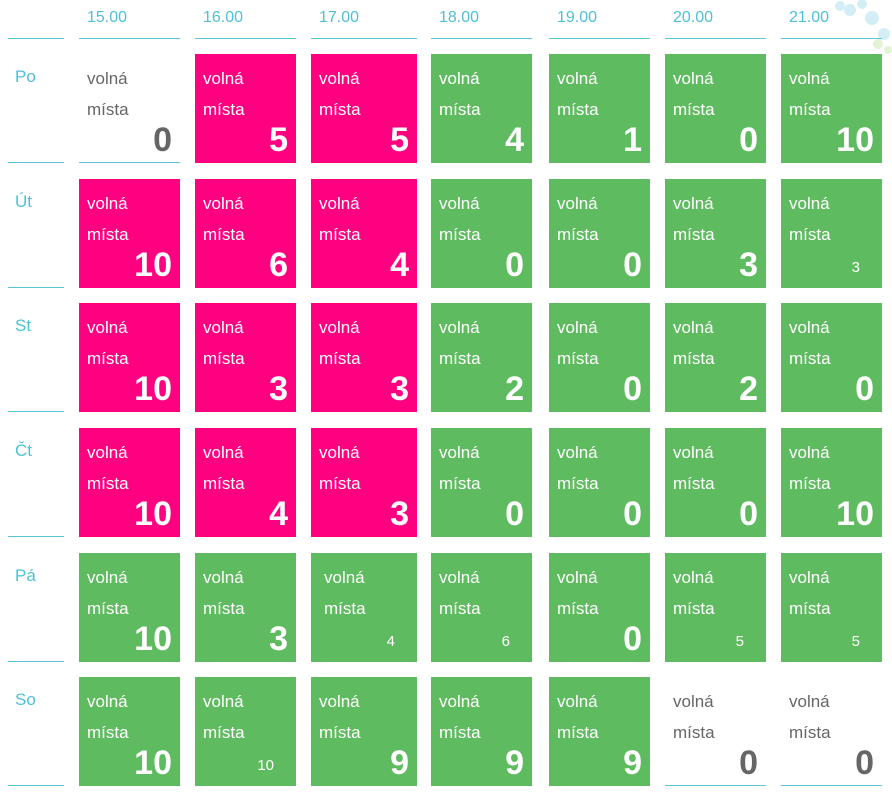 The height and width of the screenshot is (798, 892). Describe the element at coordinates (278, 514) in the screenshot. I see `slot-count: 4` at that location.